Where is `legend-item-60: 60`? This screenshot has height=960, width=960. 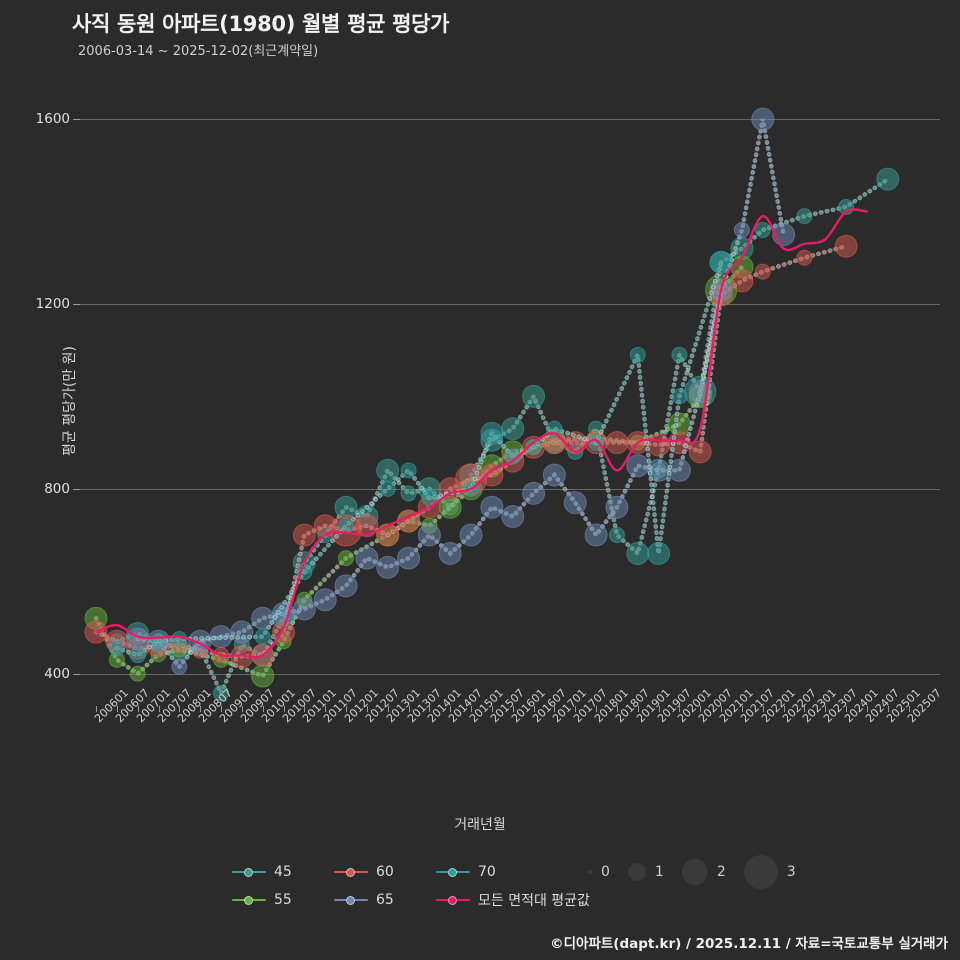 legend-item-60: 60 is located at coordinates (374, 872).